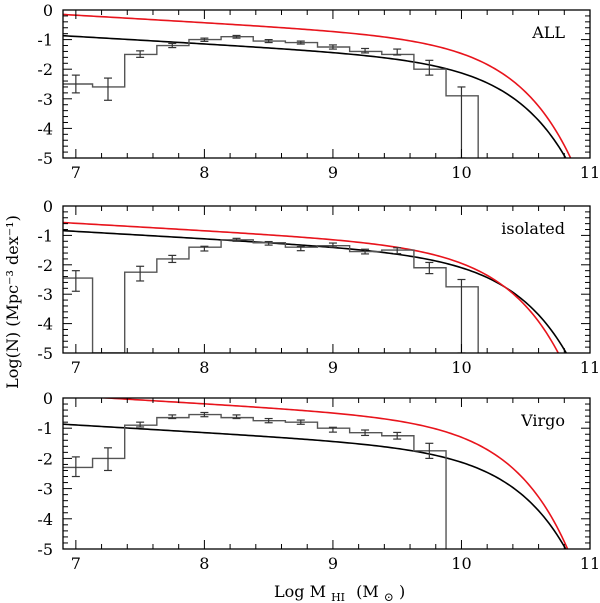  What do you see at coordinates (300, 591) in the screenshot?
I see `x-axis-title-main: Log M` at bounding box center [300, 591].